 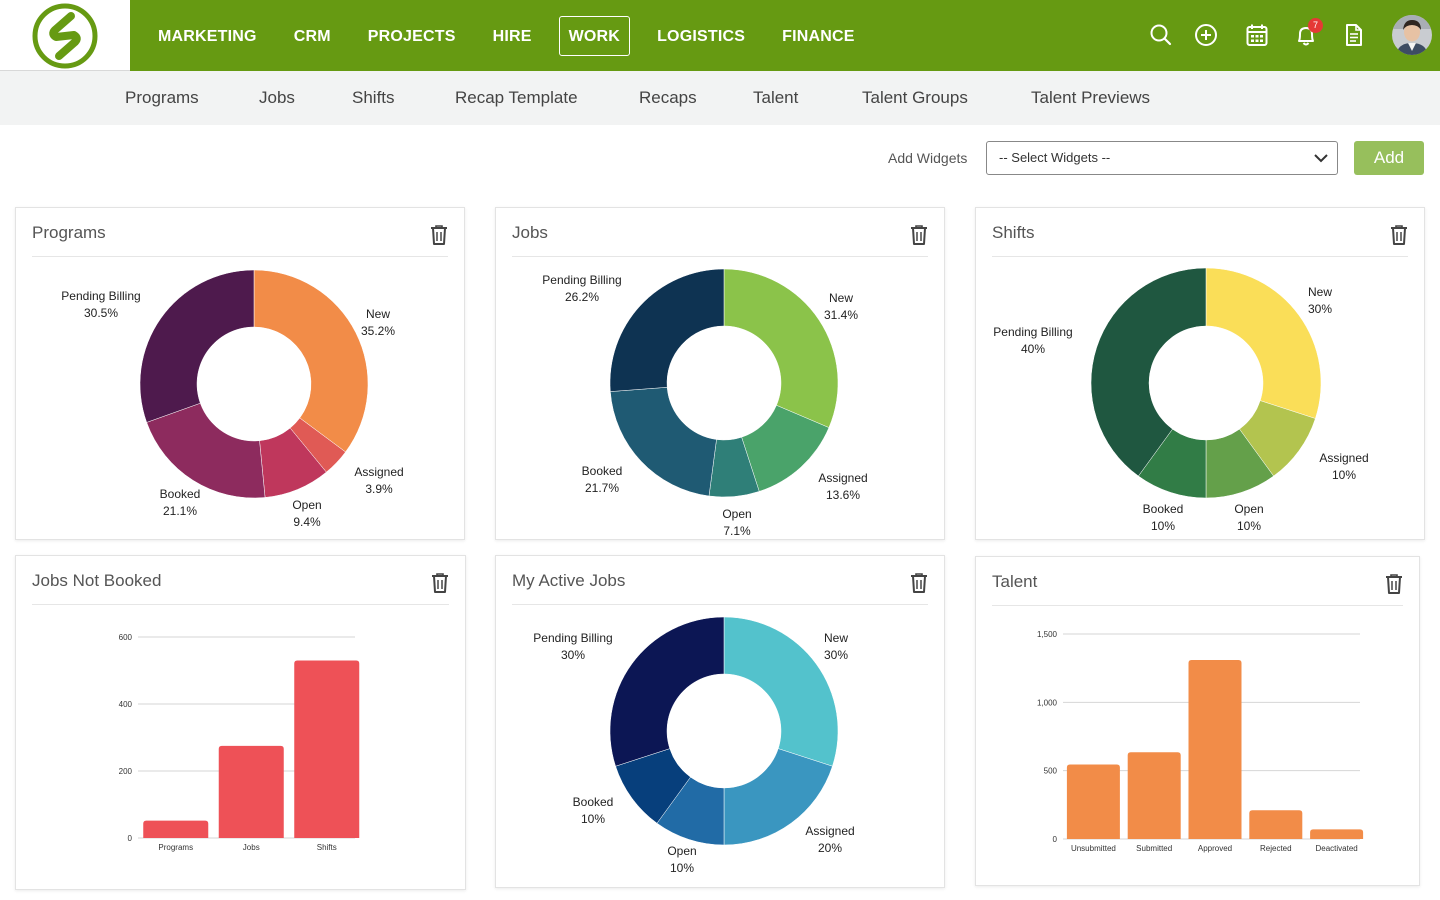 What do you see at coordinates (327, 847) in the screenshot?
I see `x-tick-label: Shifts` at bounding box center [327, 847].